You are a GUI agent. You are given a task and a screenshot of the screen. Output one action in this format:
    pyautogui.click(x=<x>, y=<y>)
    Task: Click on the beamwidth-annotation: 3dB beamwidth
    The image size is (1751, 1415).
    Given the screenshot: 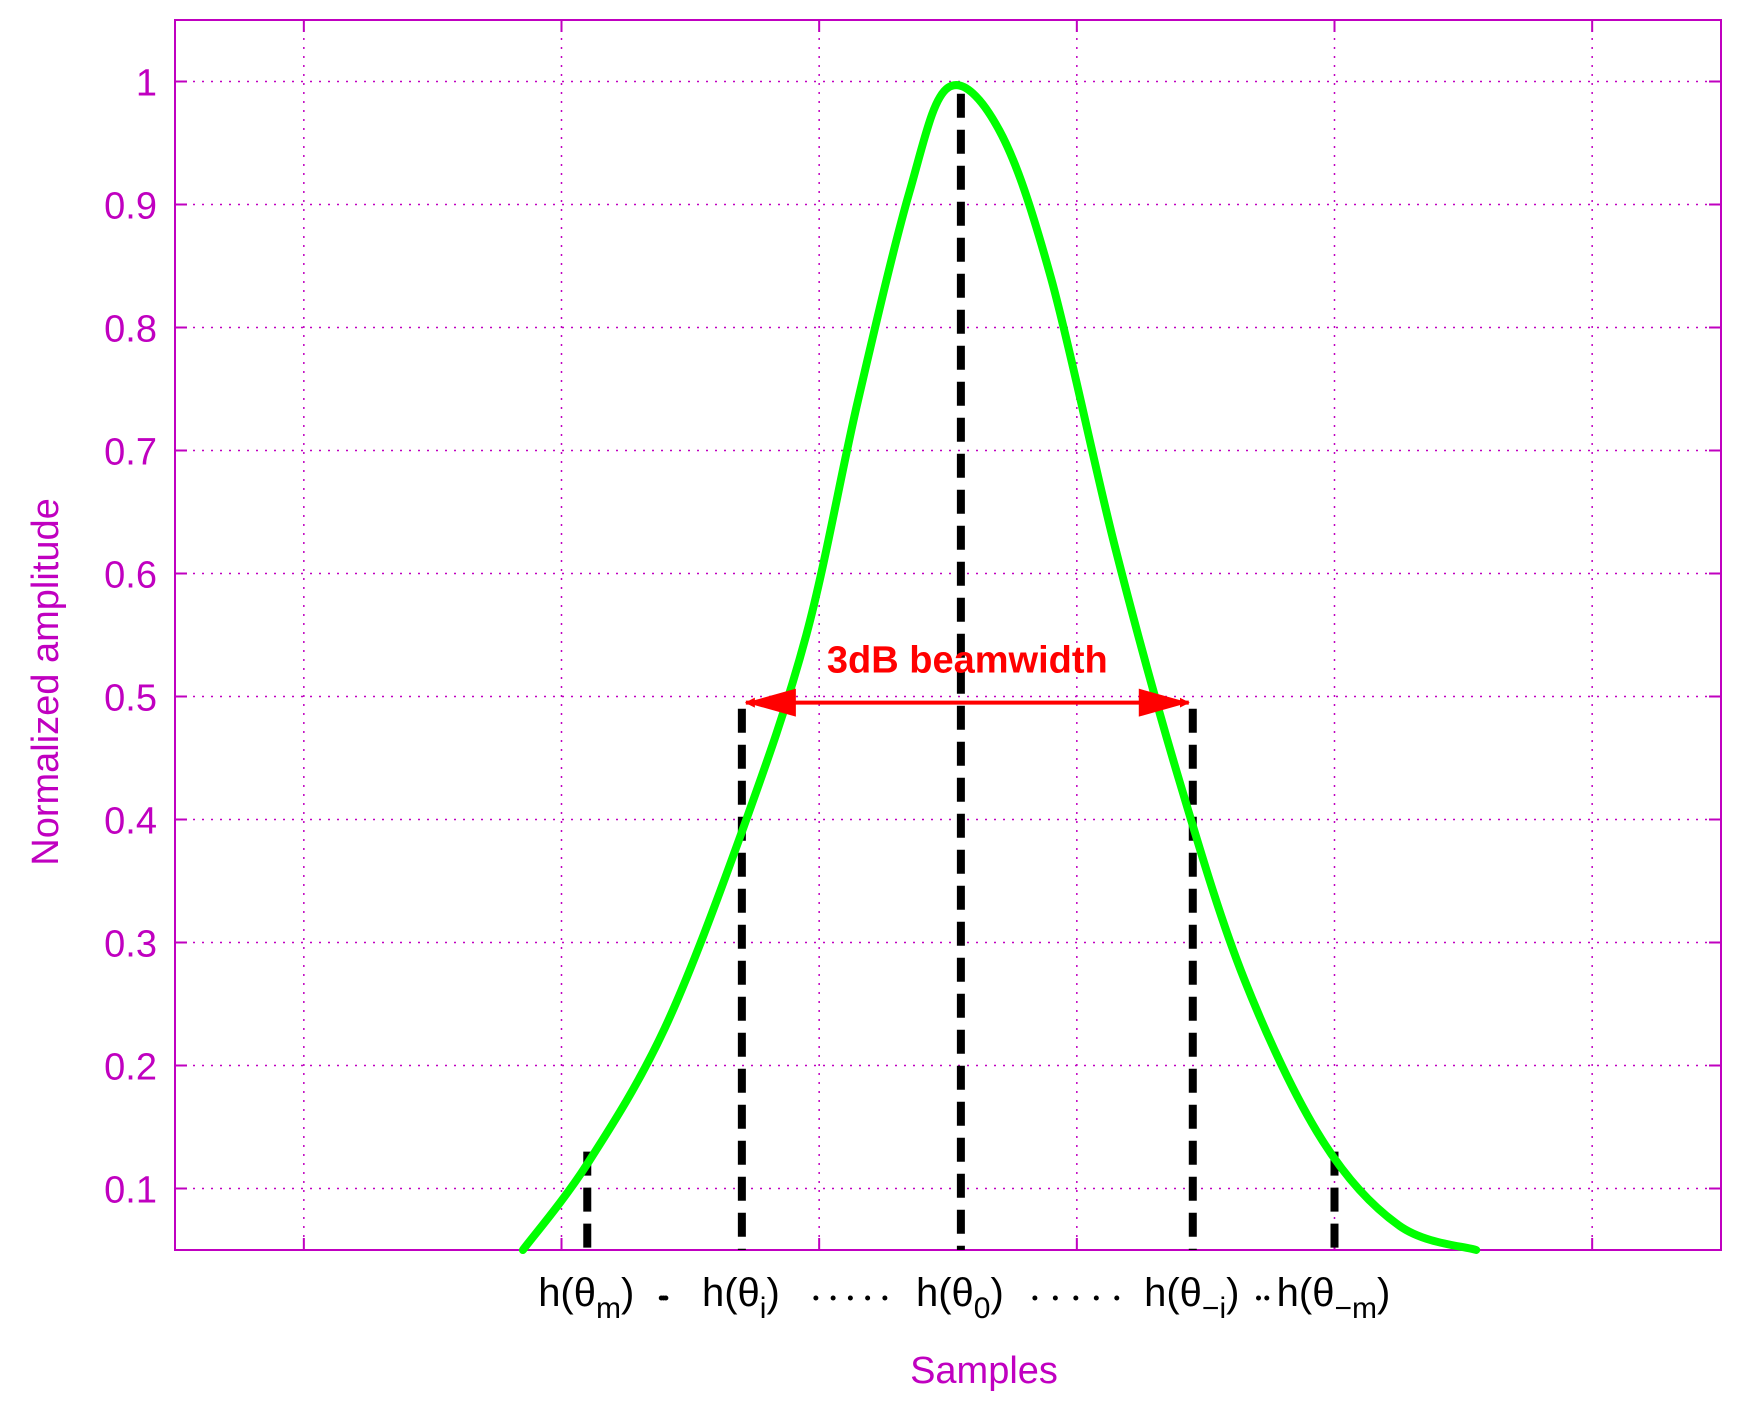 What is the action you would take?
    pyautogui.click(x=967, y=661)
    